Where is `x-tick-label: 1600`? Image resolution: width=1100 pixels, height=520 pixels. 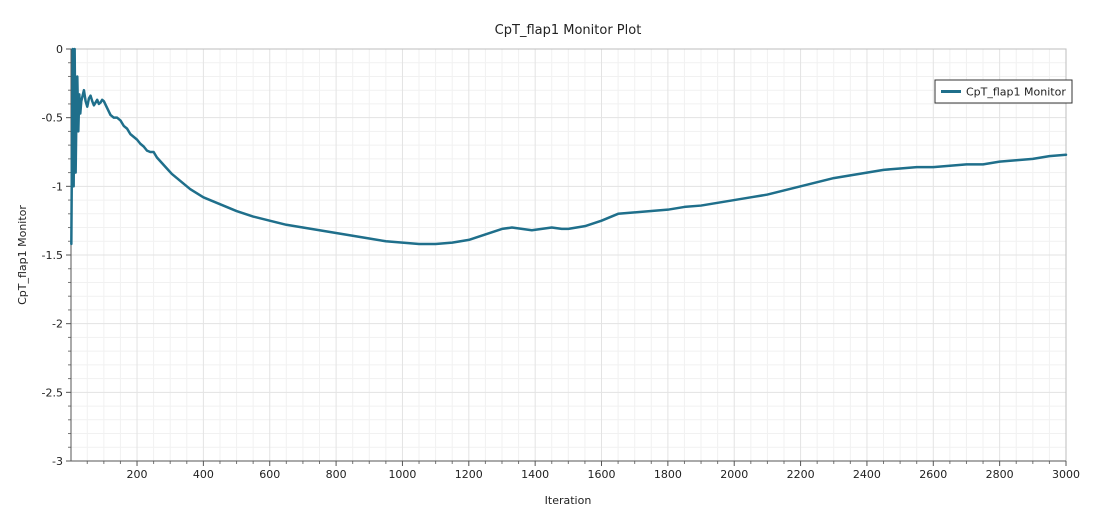
x-tick-label: 1600 is located at coordinates (602, 474).